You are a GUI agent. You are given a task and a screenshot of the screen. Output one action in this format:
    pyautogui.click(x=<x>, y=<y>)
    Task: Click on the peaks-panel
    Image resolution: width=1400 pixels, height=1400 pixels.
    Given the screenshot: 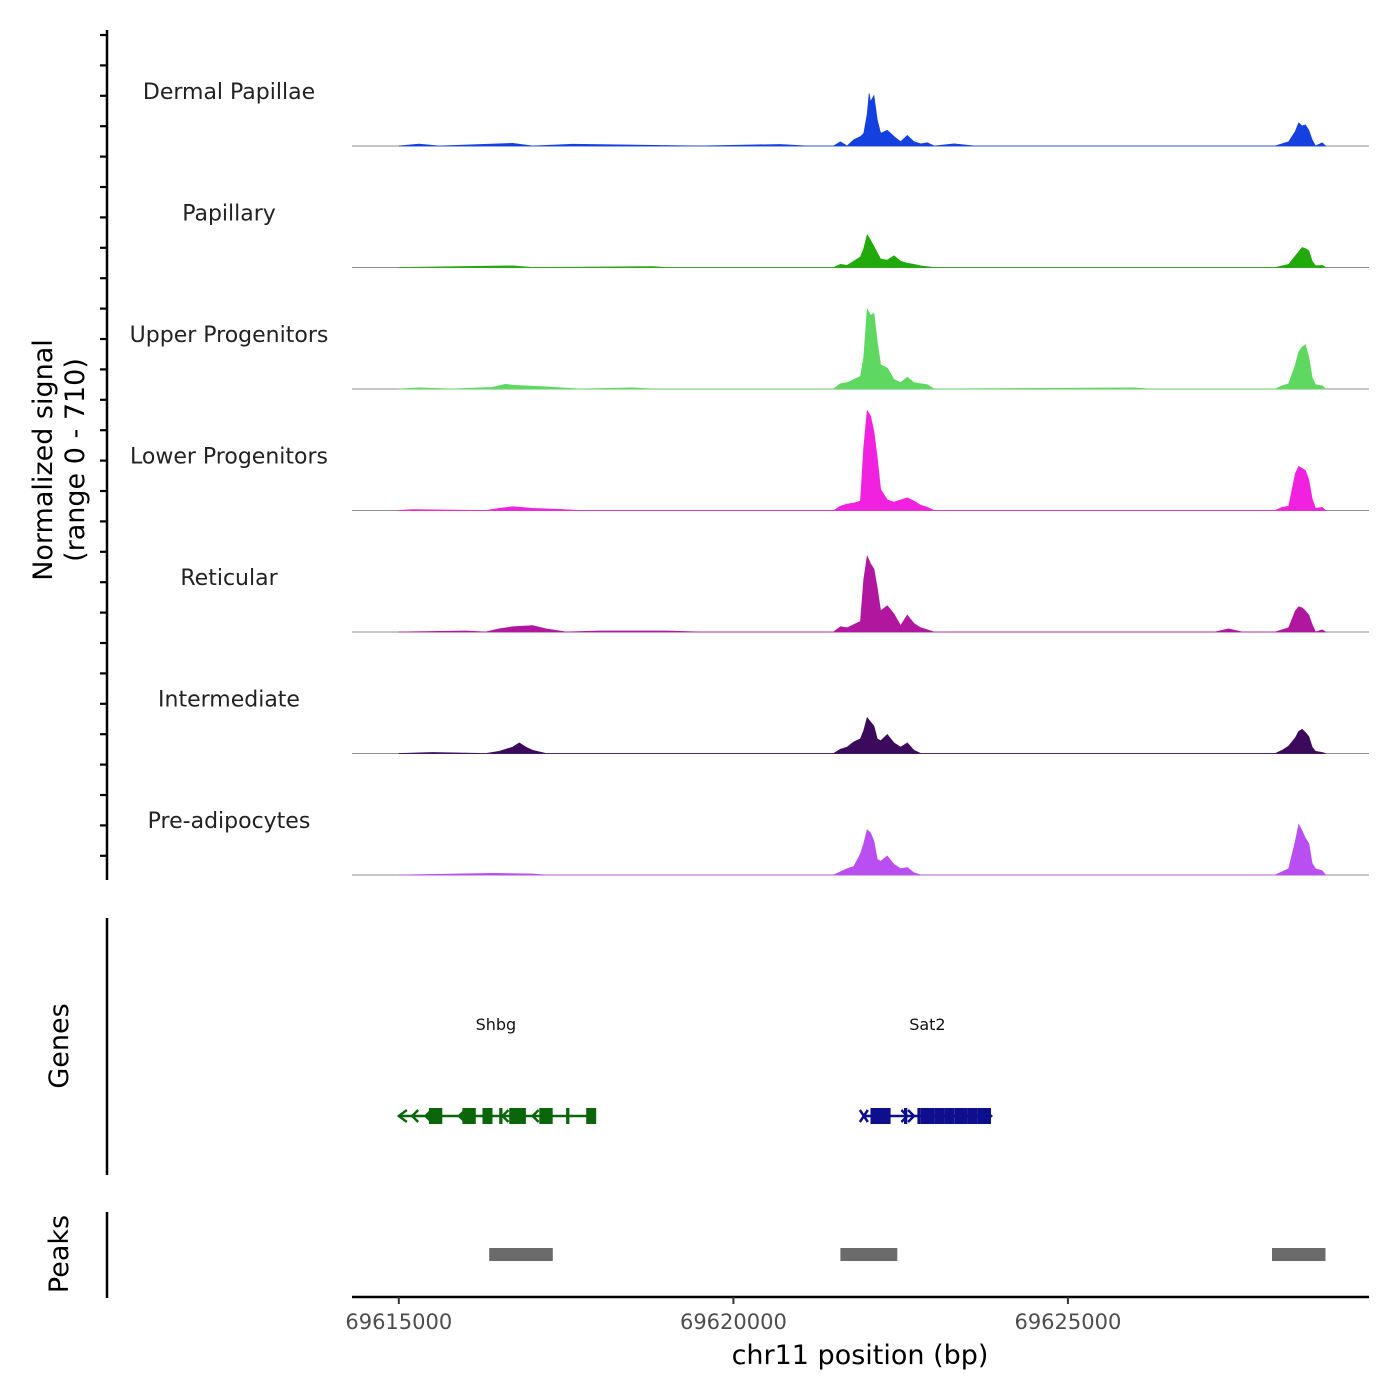 What is the action you would take?
    pyautogui.click(x=907, y=1254)
    